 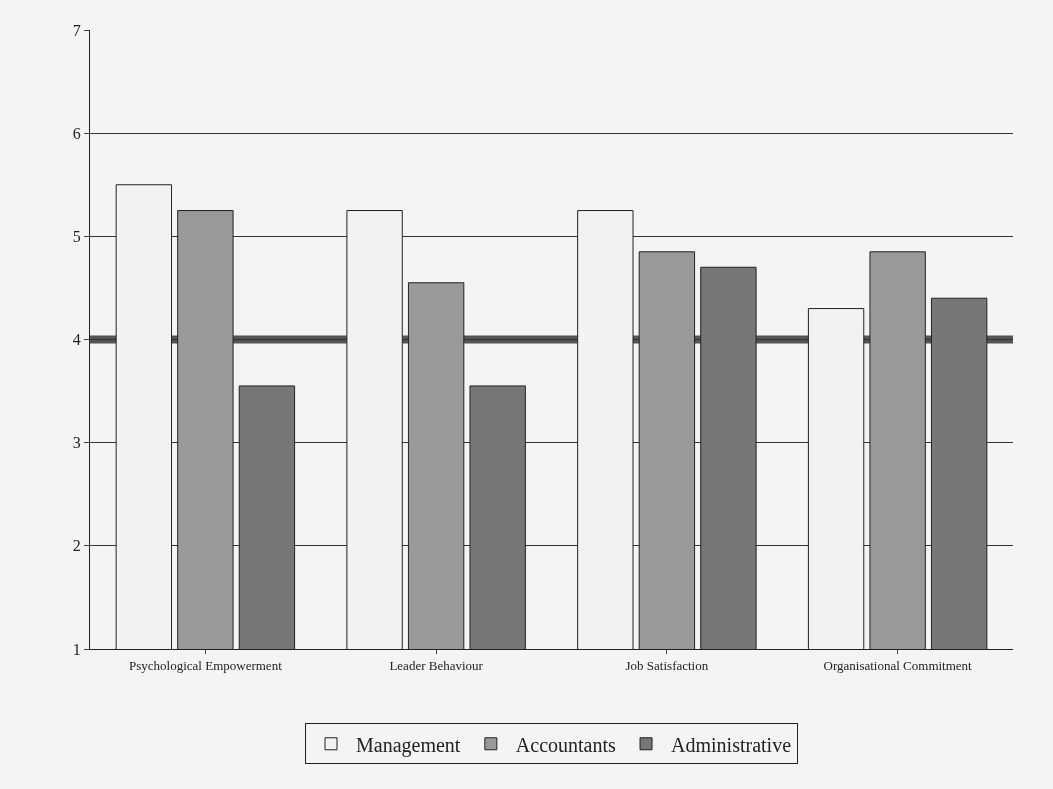 I want to click on legend-label: Administrative, so click(x=731, y=744).